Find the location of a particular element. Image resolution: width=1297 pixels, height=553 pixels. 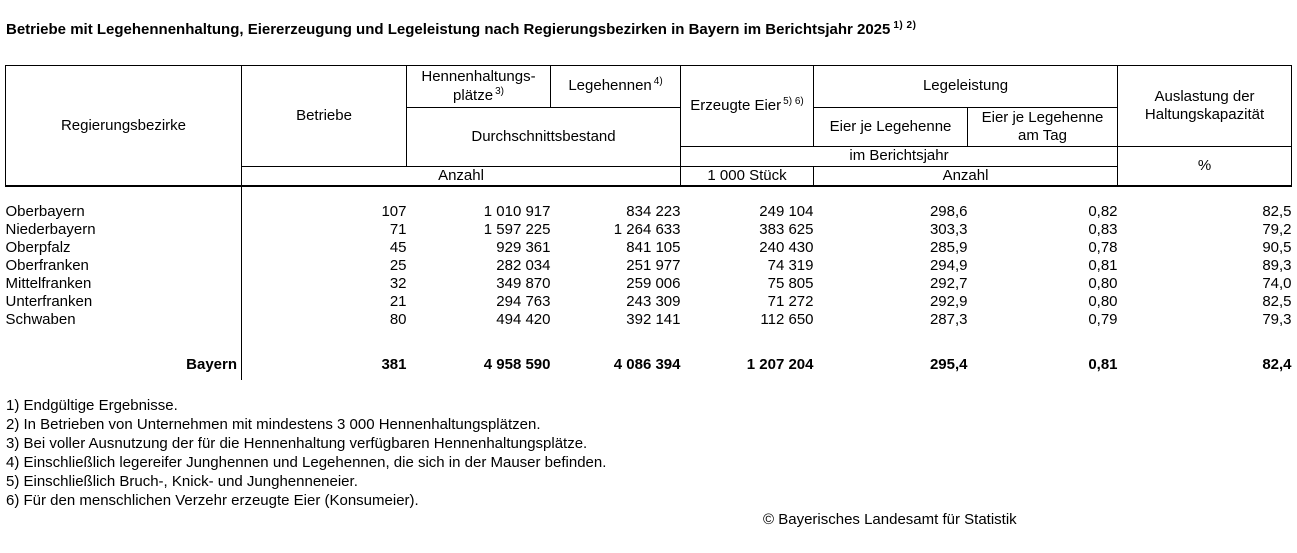

value-cell: 287,3 is located at coordinates (948, 319).